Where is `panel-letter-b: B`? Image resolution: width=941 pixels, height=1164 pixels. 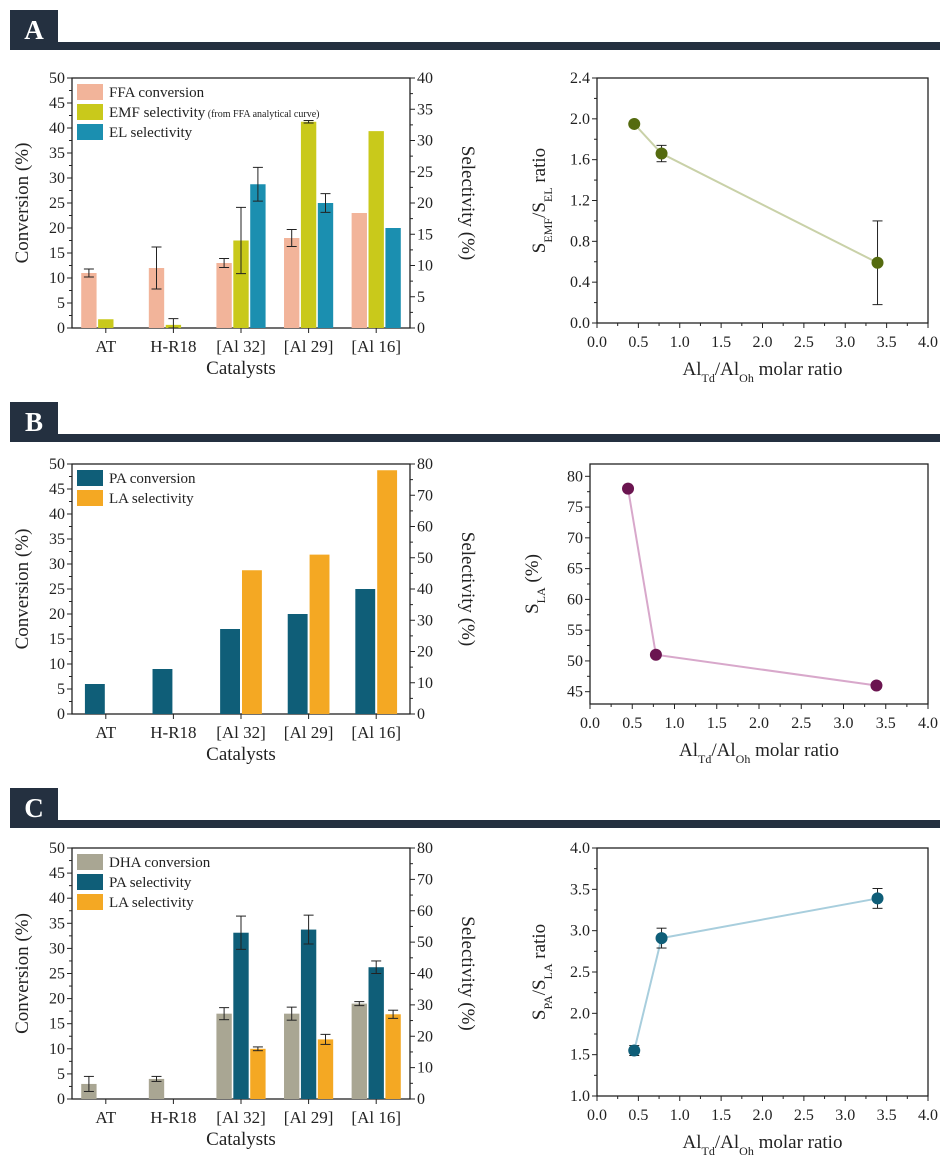 panel-letter-b: B is located at coordinates (34, 422).